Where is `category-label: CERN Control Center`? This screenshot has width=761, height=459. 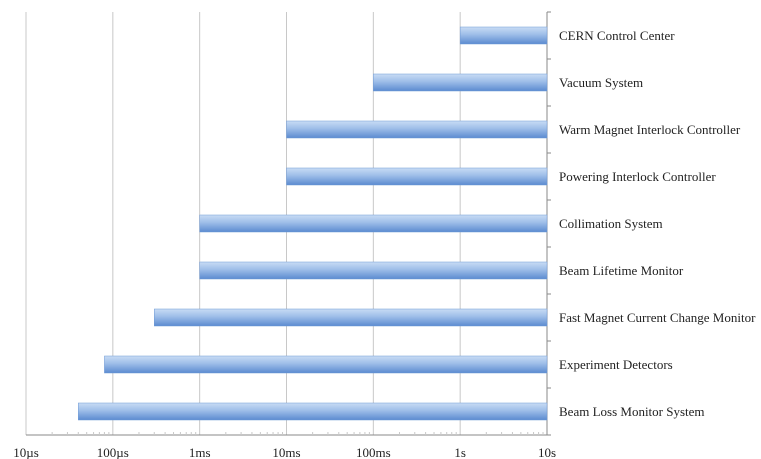
category-label: CERN Control Center is located at coordinates (617, 35).